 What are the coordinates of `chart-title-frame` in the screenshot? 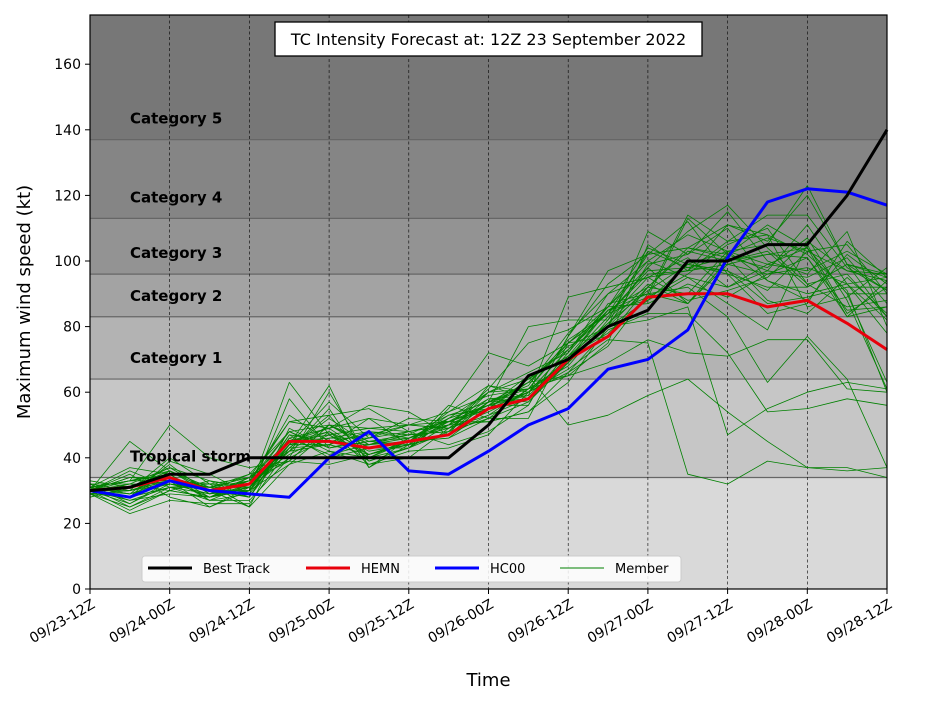 It's located at (488, 39).